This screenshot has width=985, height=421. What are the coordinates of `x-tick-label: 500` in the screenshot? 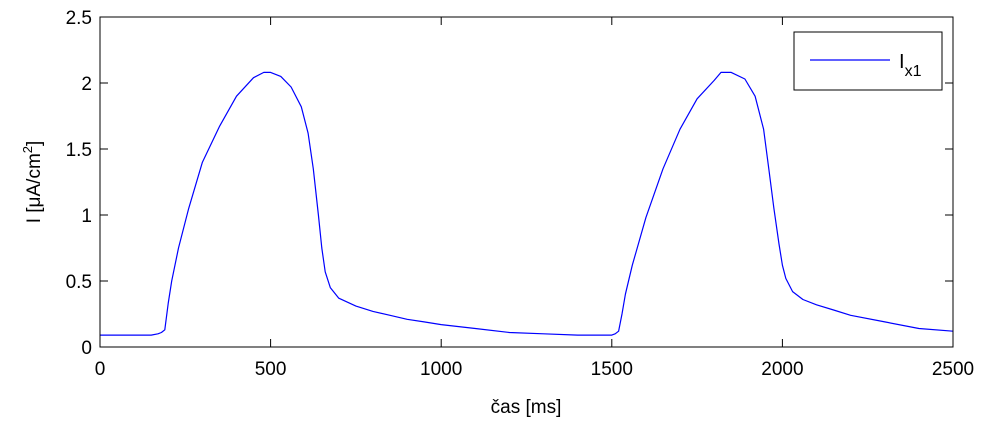 It's located at (271, 369).